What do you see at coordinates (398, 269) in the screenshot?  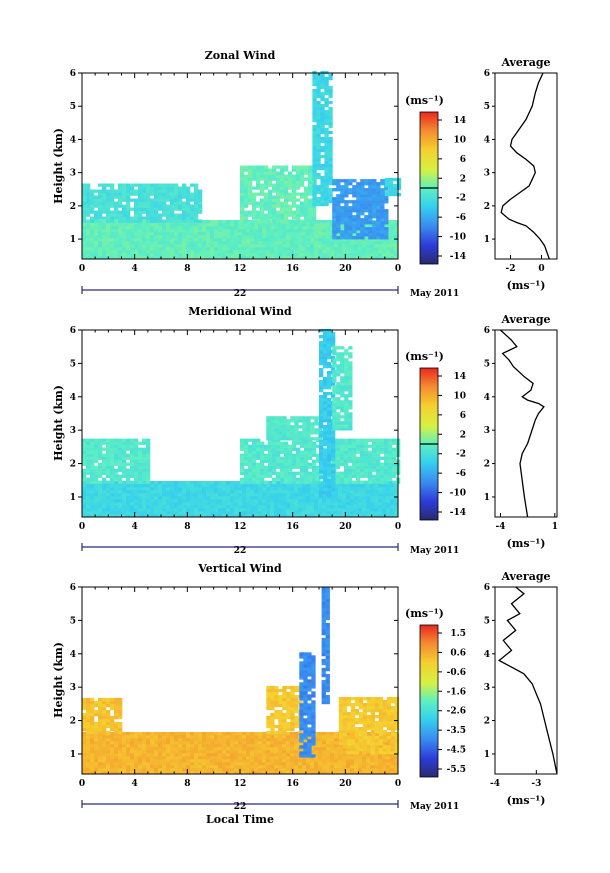 I see `zonal-xtick-label: 0` at bounding box center [398, 269].